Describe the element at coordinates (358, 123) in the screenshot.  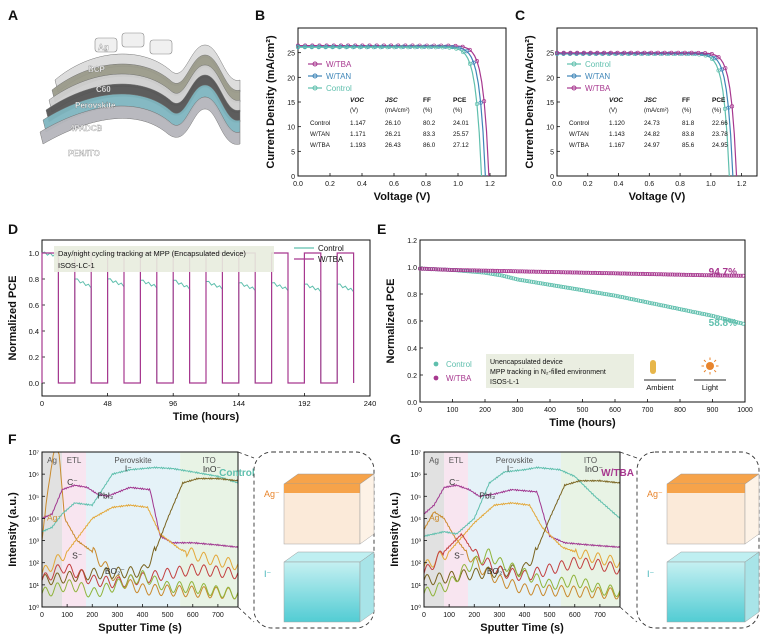
I see `table-cell: 1.147` at that location.